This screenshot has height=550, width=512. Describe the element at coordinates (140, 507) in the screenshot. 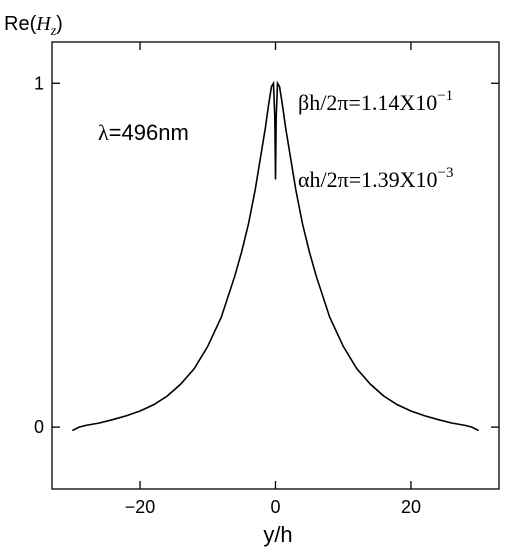

I see `x-tick-label: −20` at that location.